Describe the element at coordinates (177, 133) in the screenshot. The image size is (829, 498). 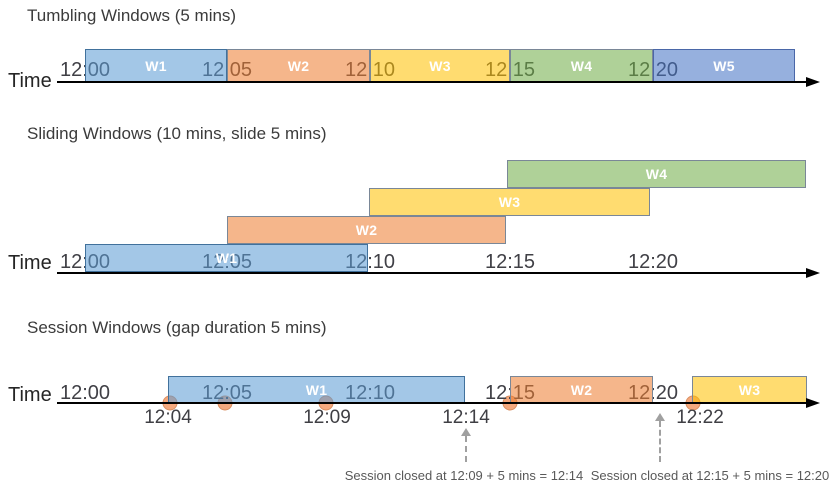
I see `section-title-sliding: Sliding Windows (10 mins, slide 5 mins)` at that location.